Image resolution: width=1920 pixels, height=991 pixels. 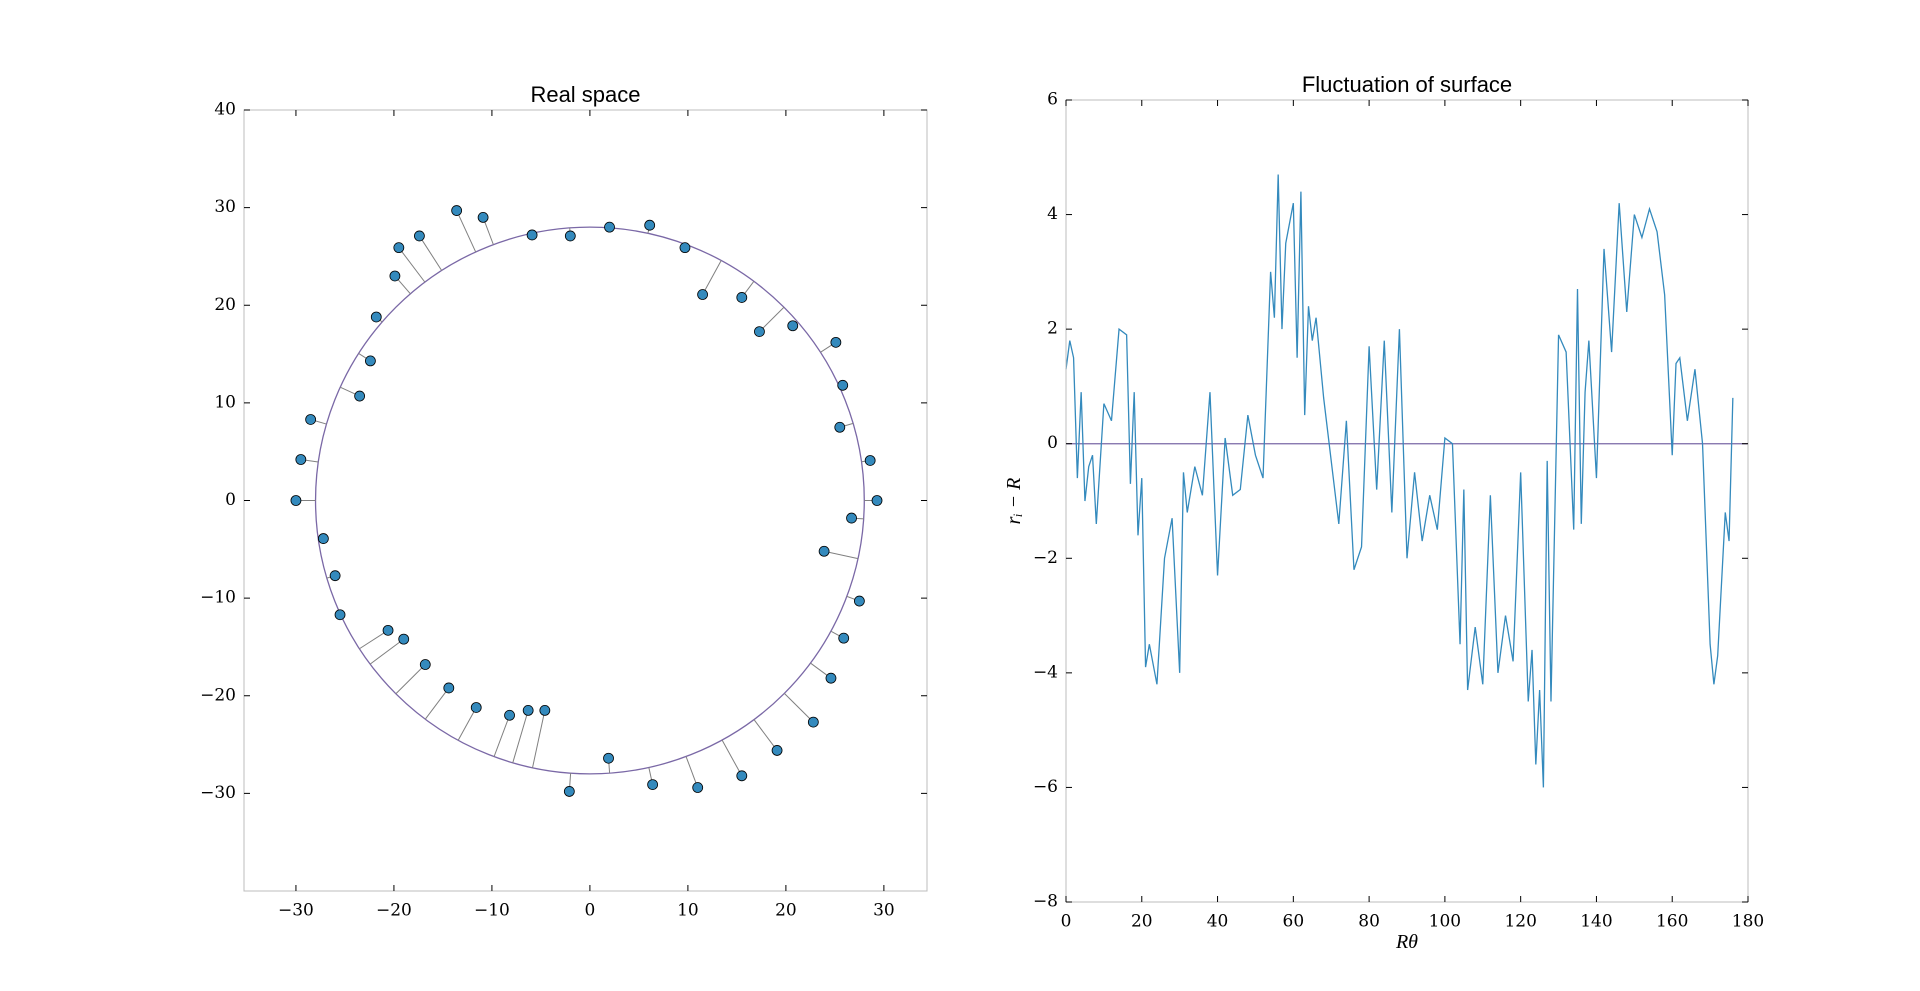 What do you see at coordinates (1369, 922) in the screenshot?
I see `x-tick-label: 80` at bounding box center [1369, 922].